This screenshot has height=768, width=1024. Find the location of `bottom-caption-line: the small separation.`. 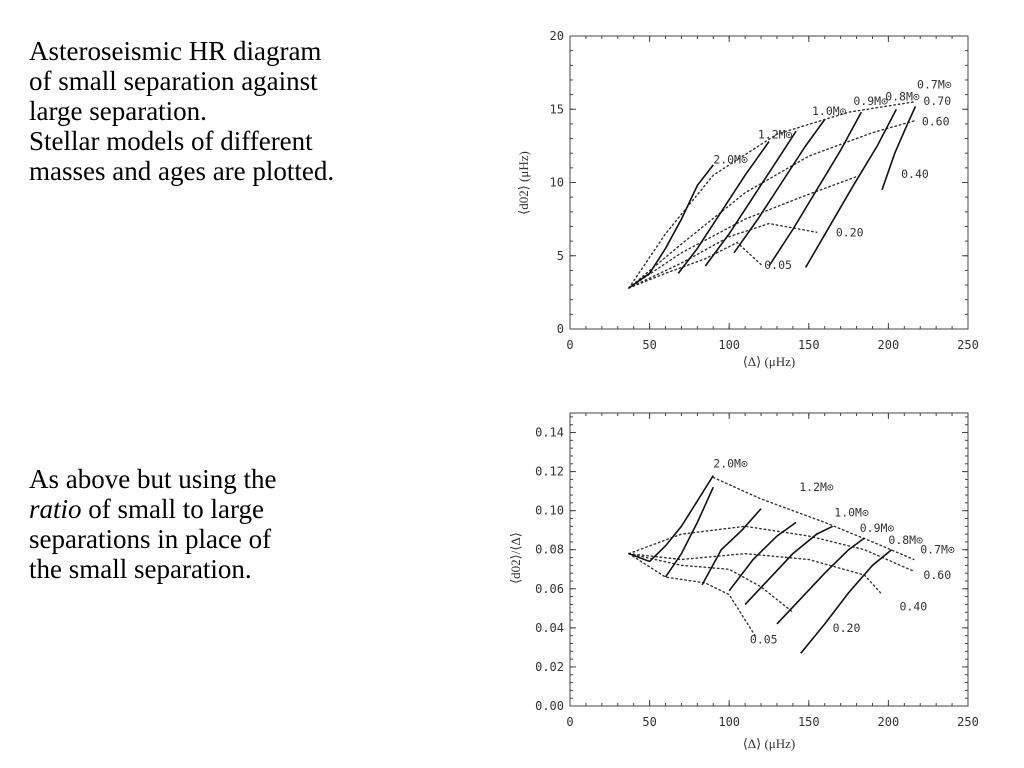

bottom-caption-line: the small separation. is located at coordinates (140, 569).